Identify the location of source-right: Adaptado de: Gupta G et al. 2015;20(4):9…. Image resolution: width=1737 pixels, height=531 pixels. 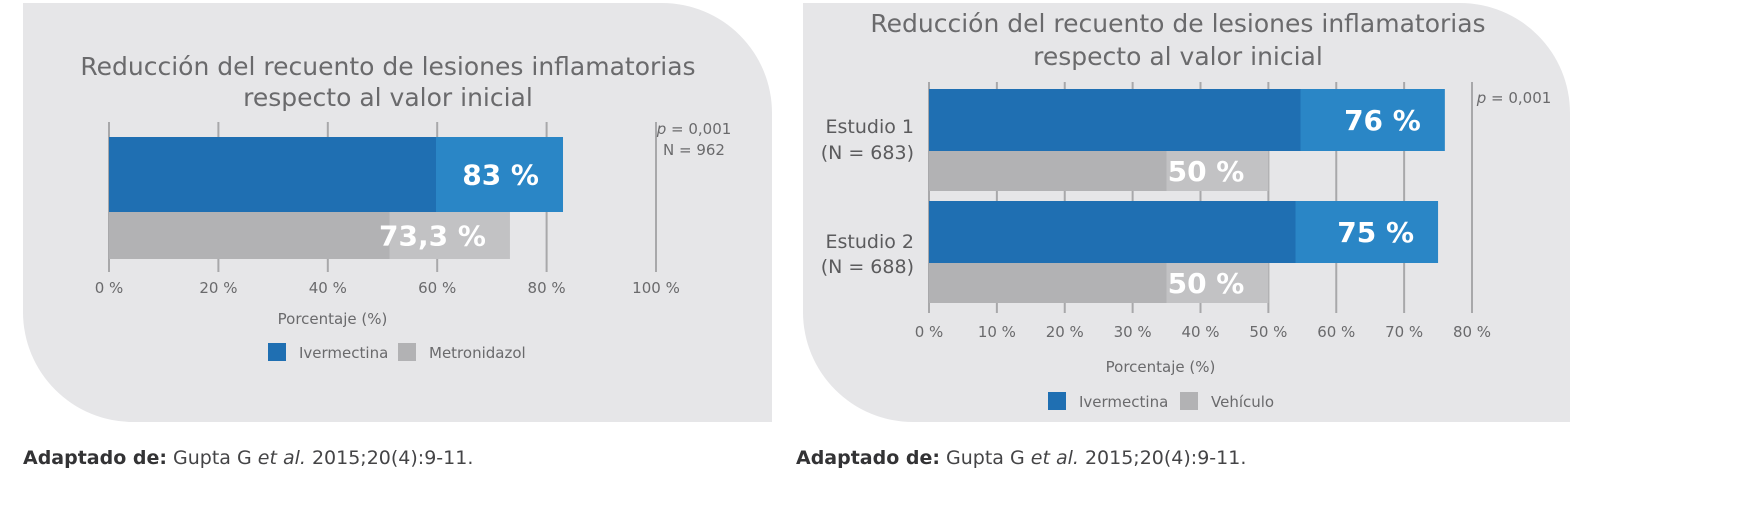
(1021, 458).